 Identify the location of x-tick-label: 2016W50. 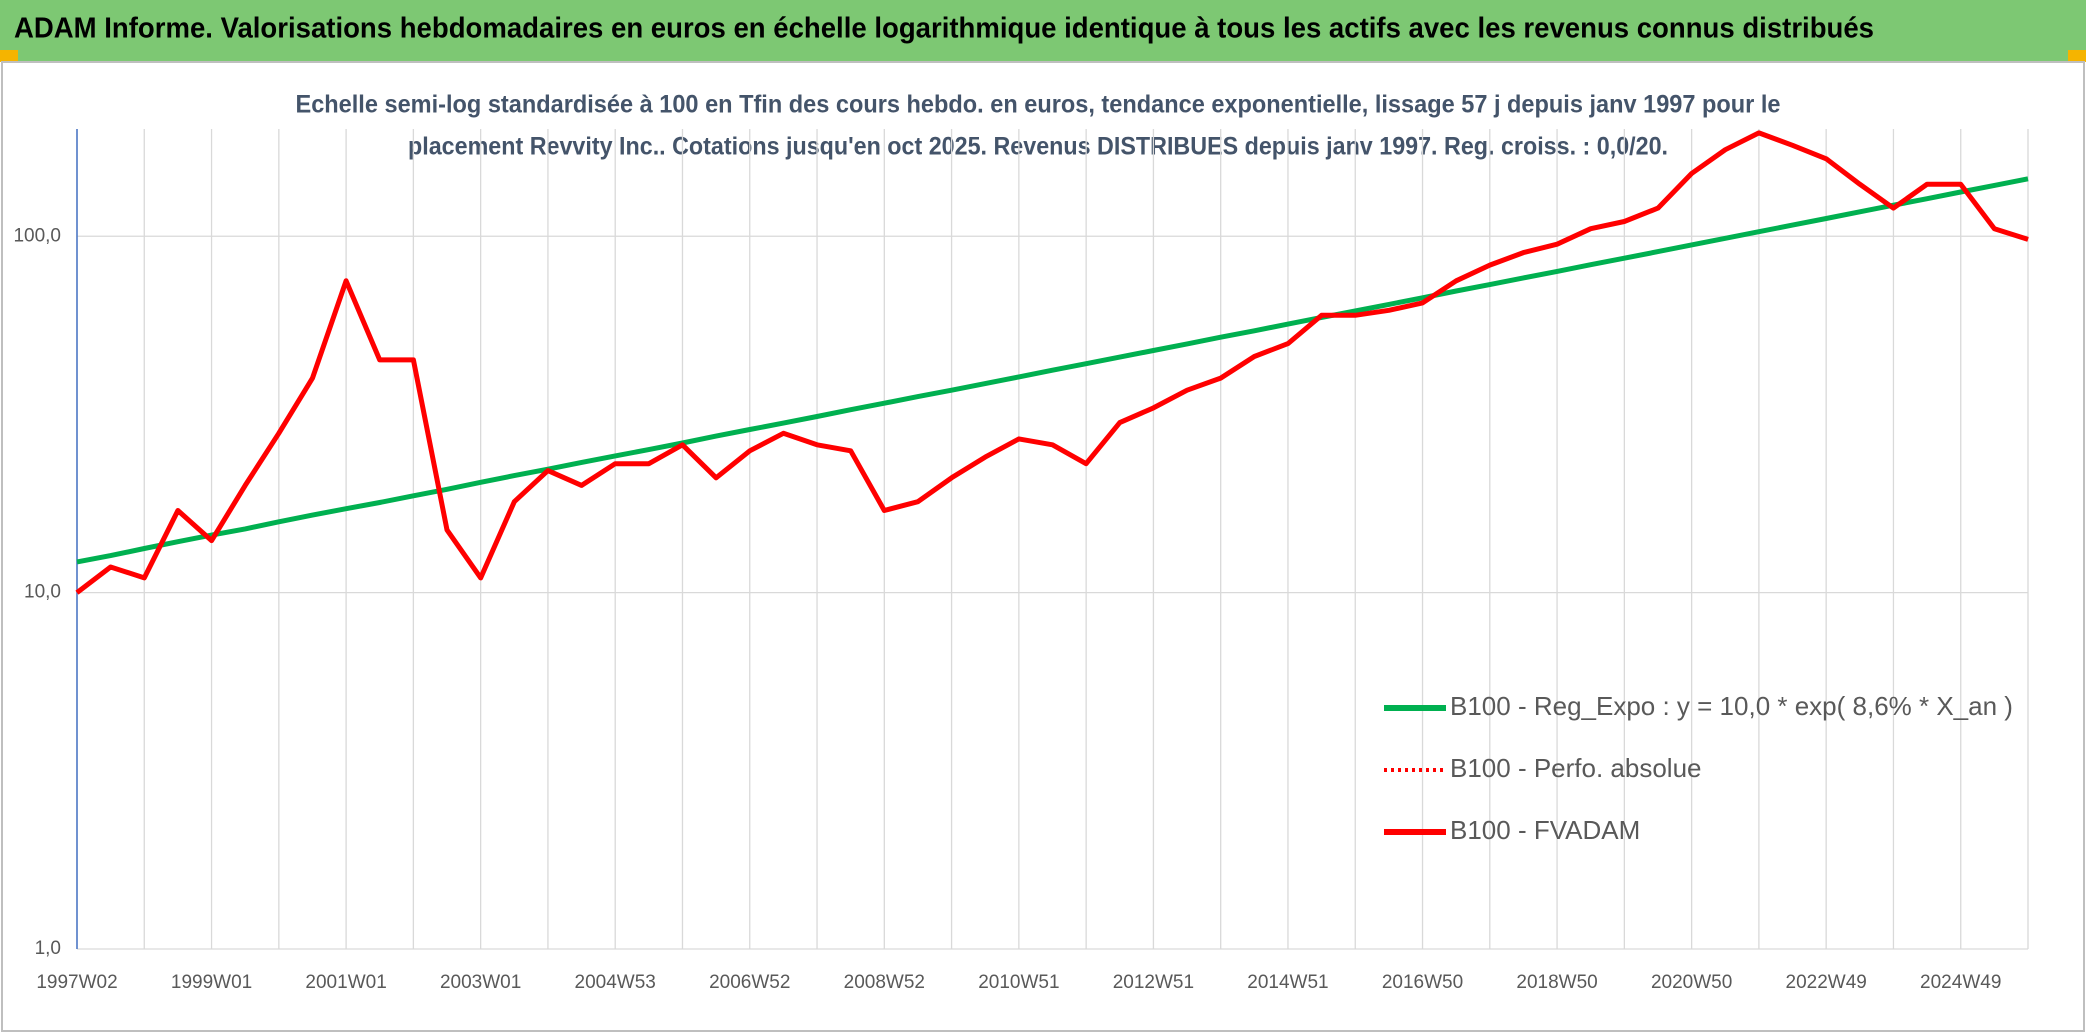
(1422, 982).